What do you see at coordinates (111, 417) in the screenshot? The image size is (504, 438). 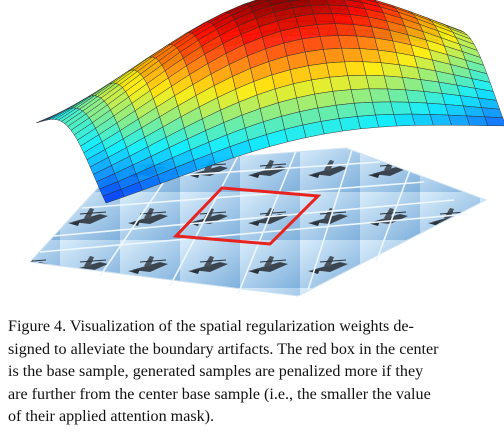 I see `caption-line: of their applied attention mask).` at bounding box center [111, 417].